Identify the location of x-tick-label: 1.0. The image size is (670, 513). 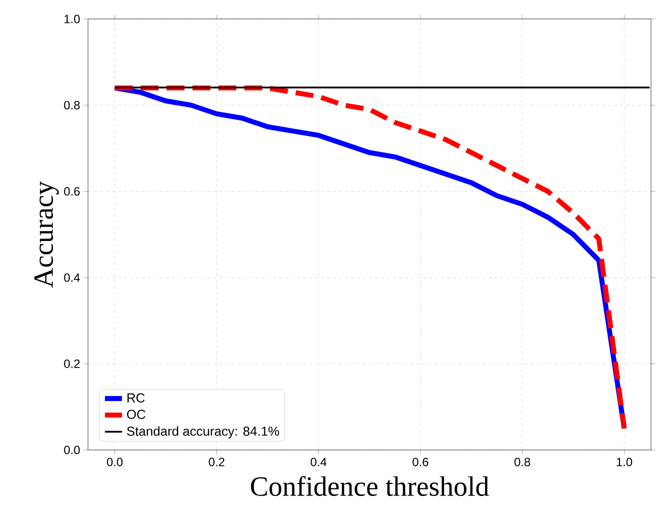
(624, 462).